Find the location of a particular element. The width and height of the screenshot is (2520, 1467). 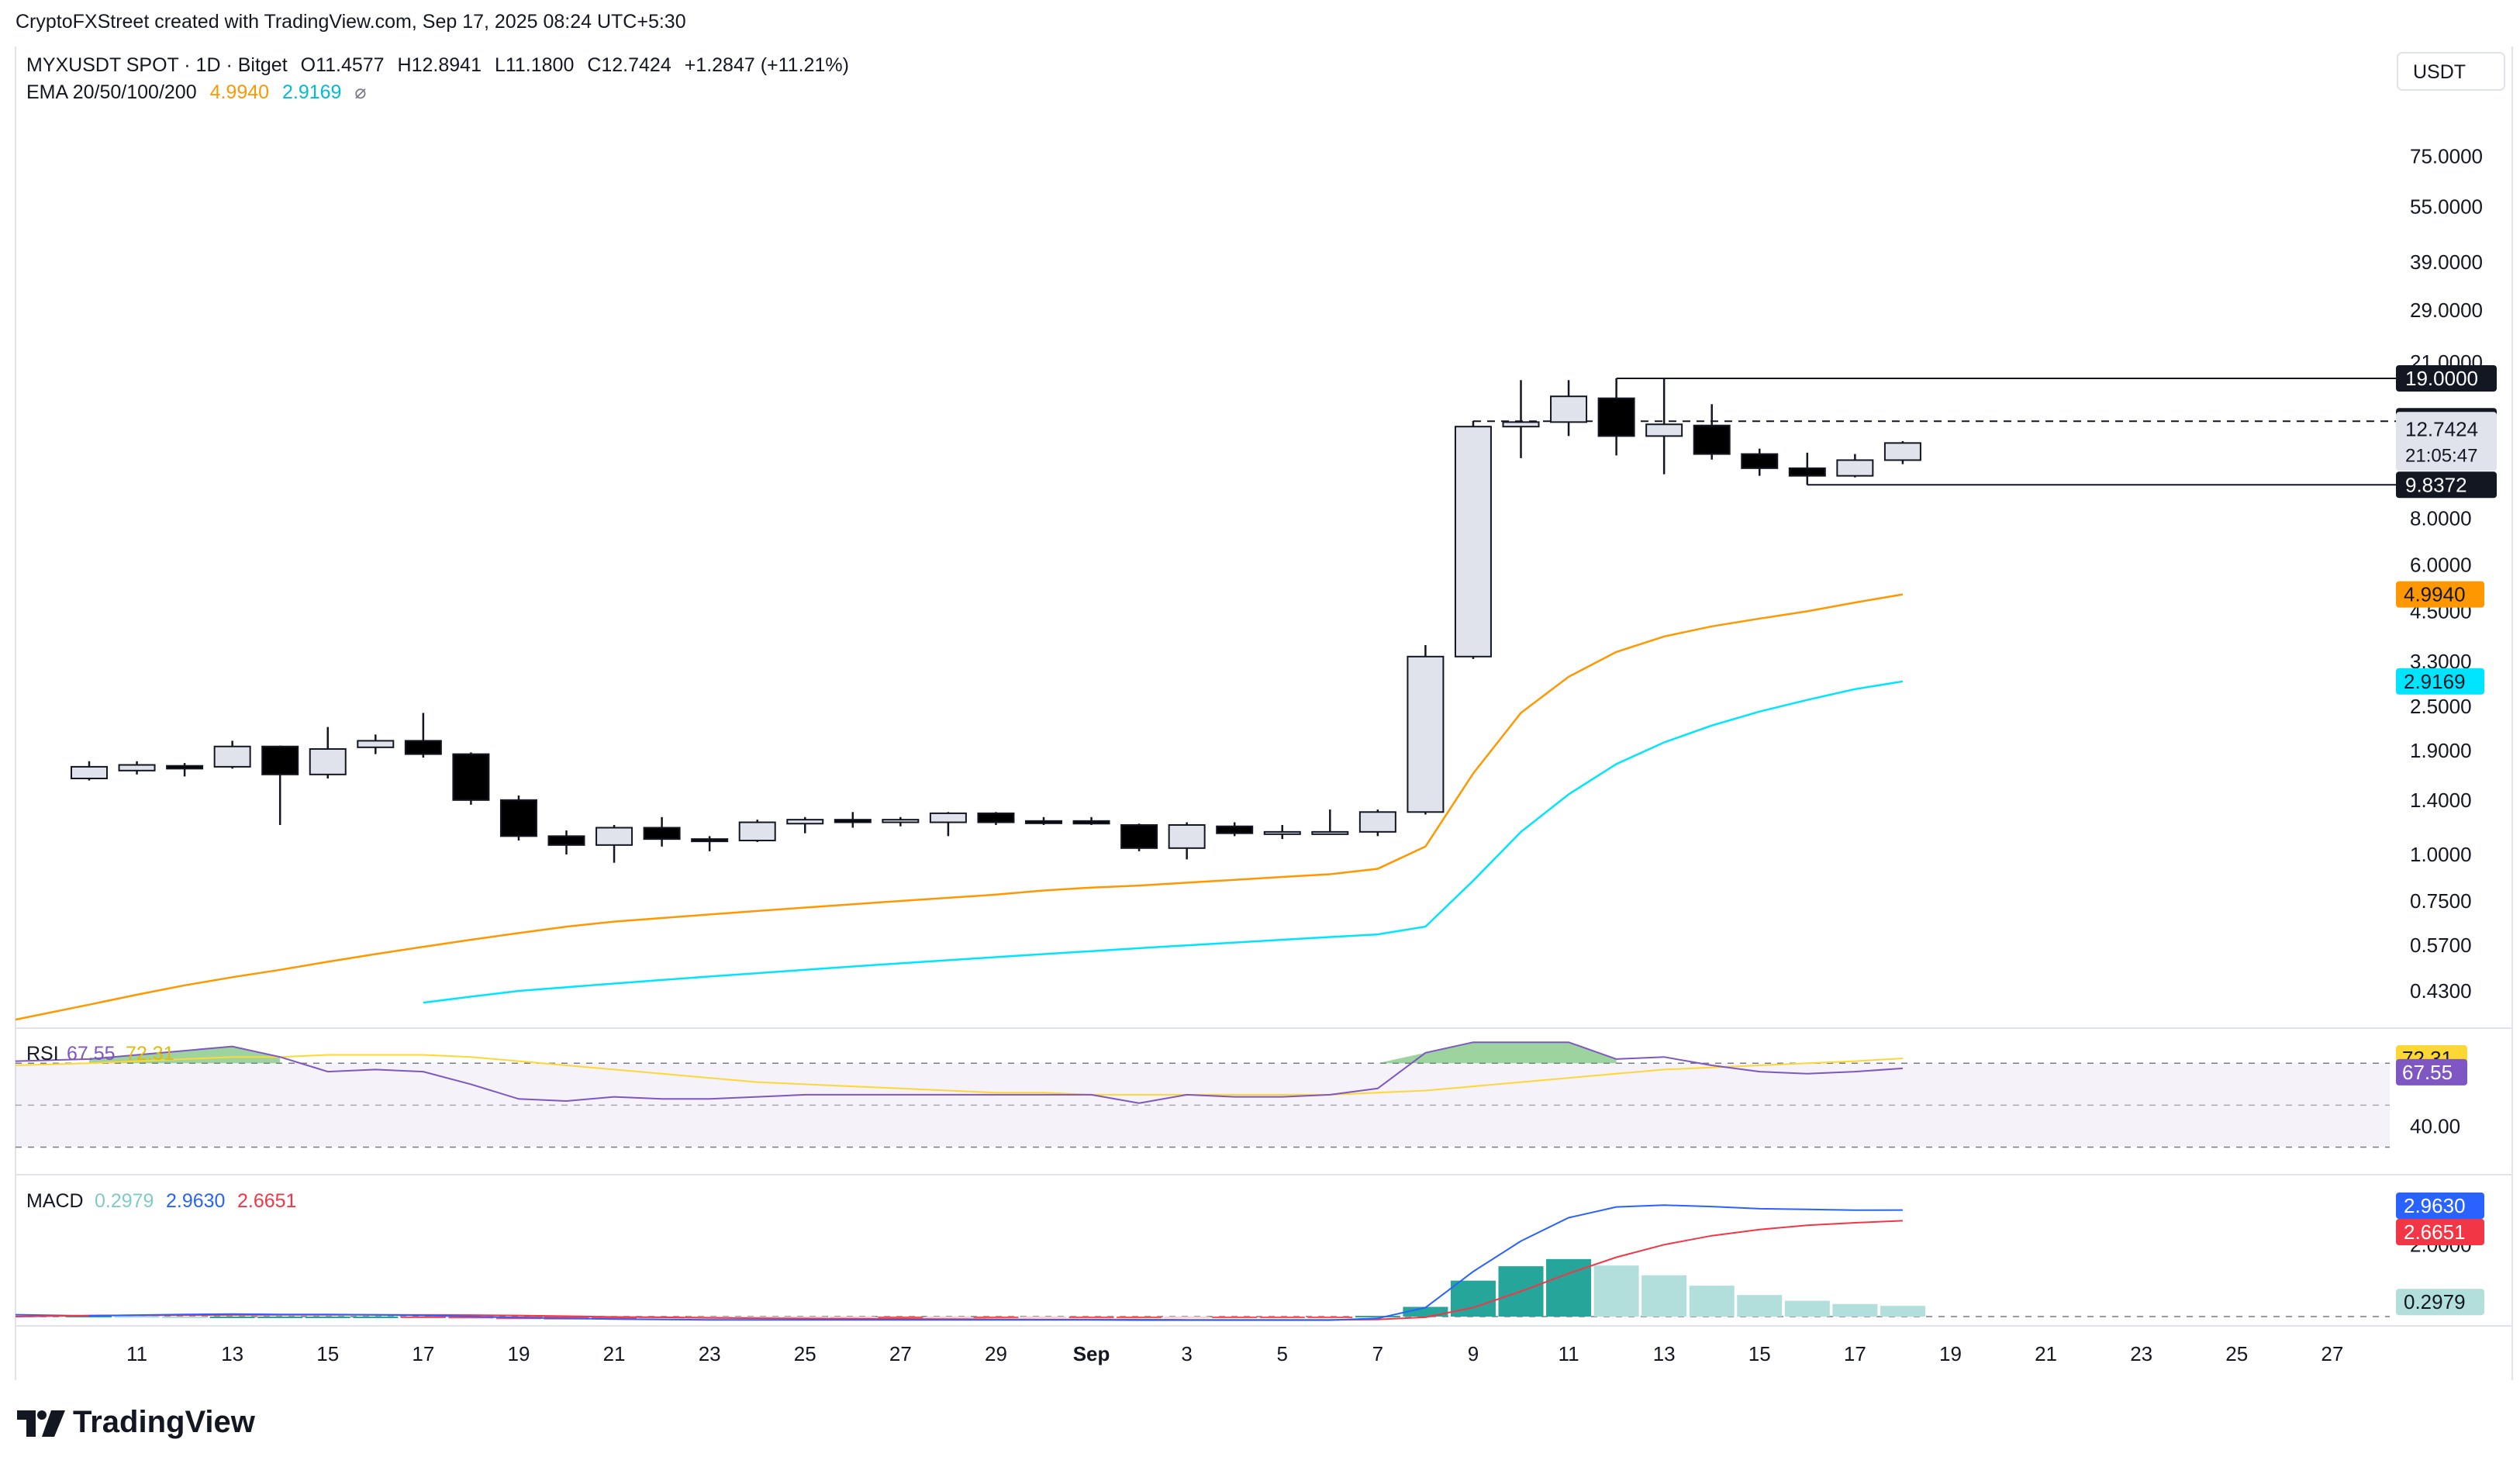

brand-name: TradingView is located at coordinates (164, 1422).